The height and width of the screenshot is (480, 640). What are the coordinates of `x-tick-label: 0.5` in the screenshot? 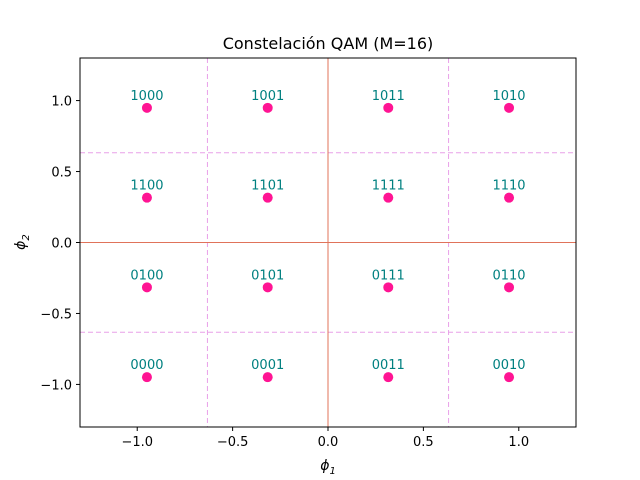 It's located at (423, 442).